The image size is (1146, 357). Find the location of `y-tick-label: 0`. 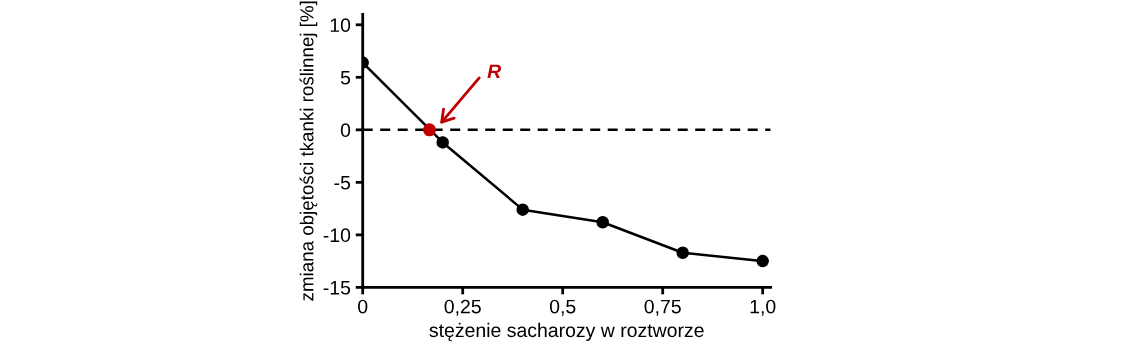

y-tick-label: 0 is located at coordinates (345, 130).